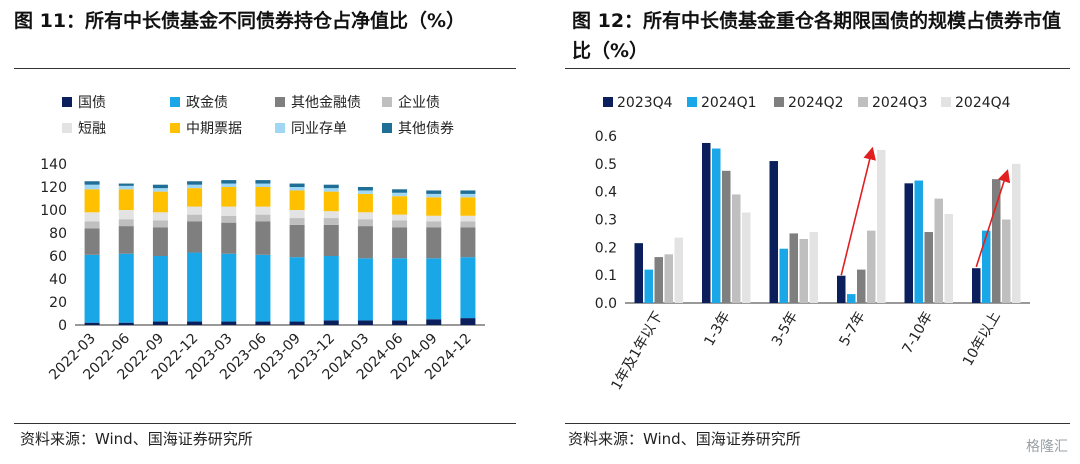 The image size is (1080, 464). What do you see at coordinates (92, 129) in the screenshot?
I see `legend-label: 短融` at bounding box center [92, 129].